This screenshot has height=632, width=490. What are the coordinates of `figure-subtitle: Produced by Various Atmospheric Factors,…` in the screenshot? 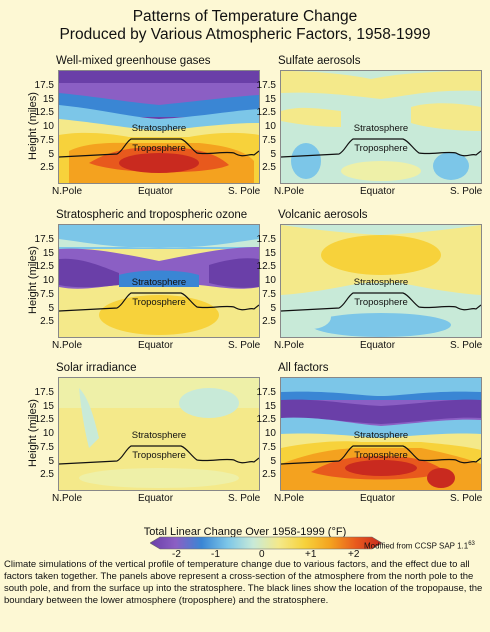 It's located at (245, 34).